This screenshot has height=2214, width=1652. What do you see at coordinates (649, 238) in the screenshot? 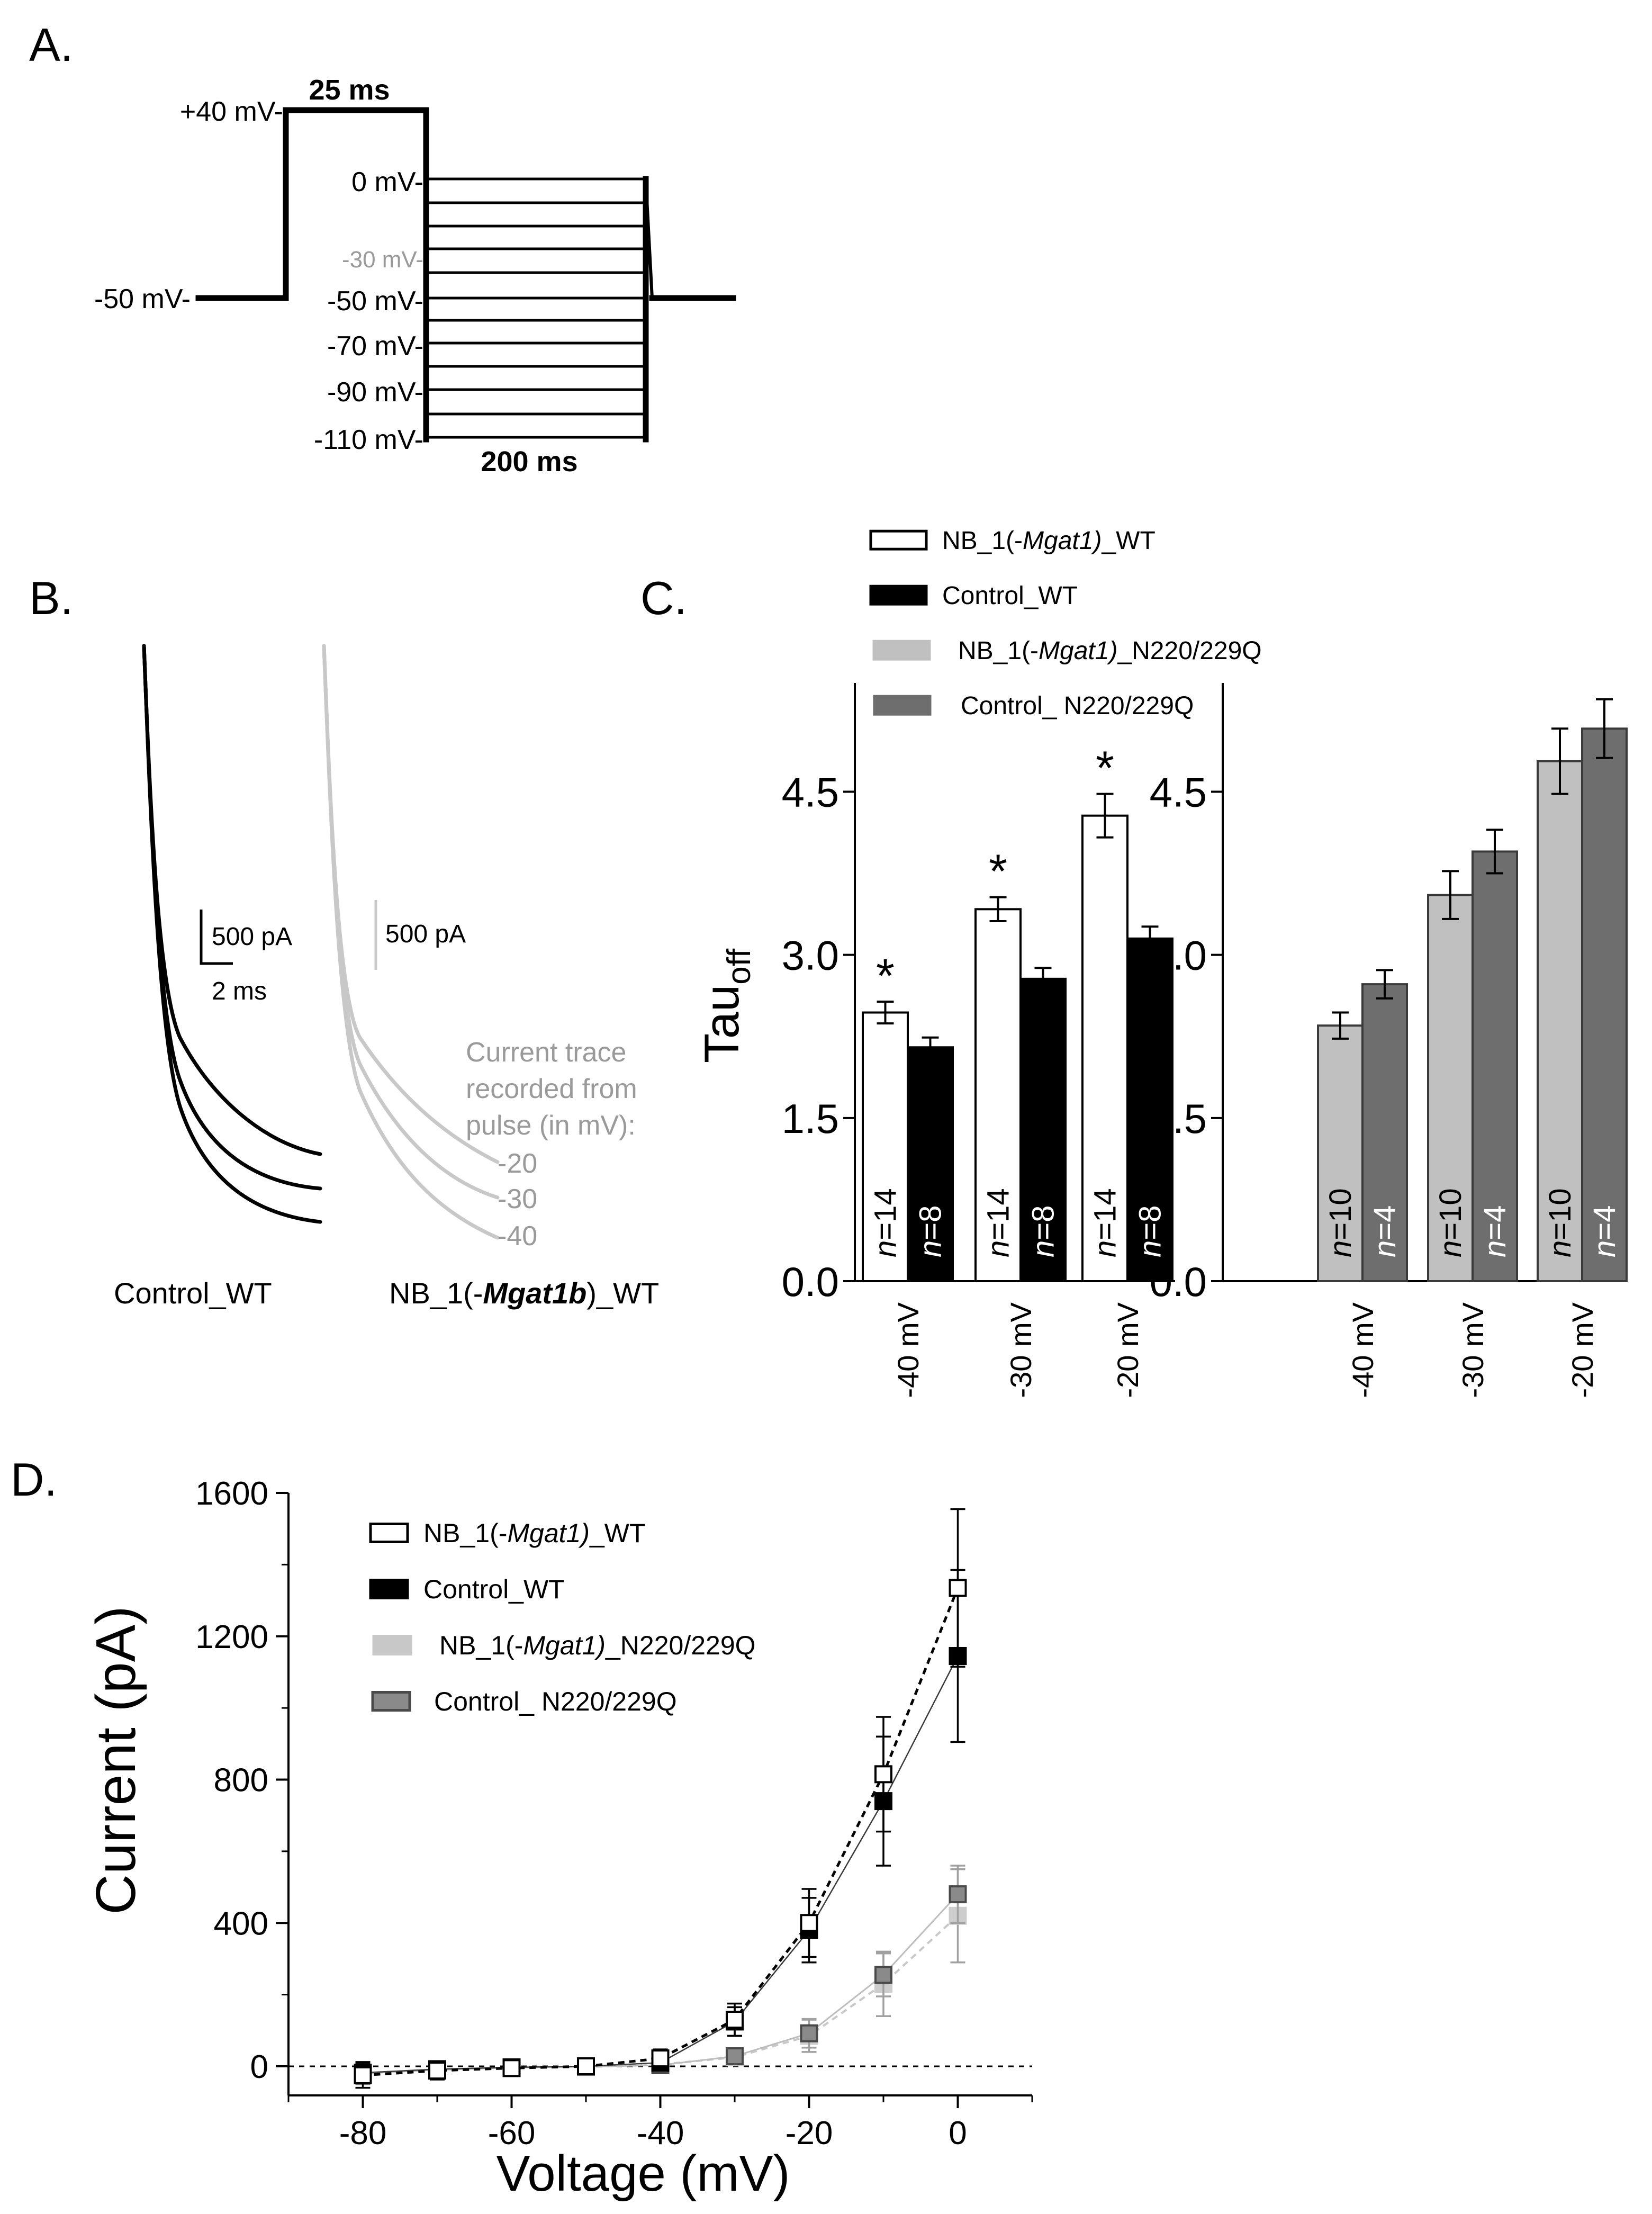
I see `protocol-falling-edge` at bounding box center [649, 238].